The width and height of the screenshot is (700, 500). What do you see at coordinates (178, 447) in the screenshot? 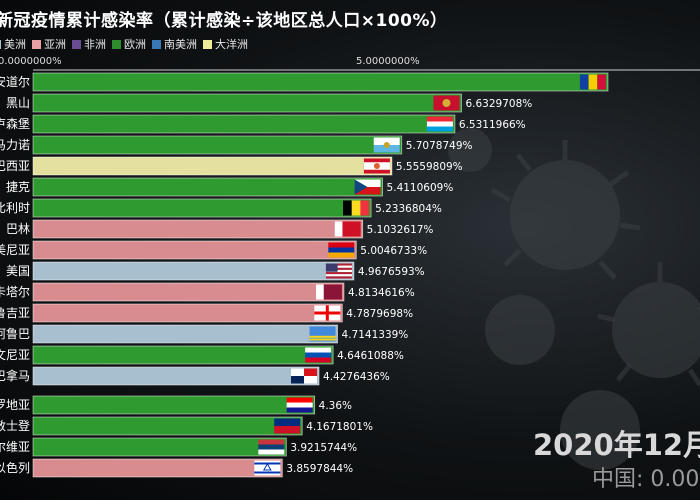
I see `bar-row: 塞尔维亚 3.9215744%` at bounding box center [178, 447].